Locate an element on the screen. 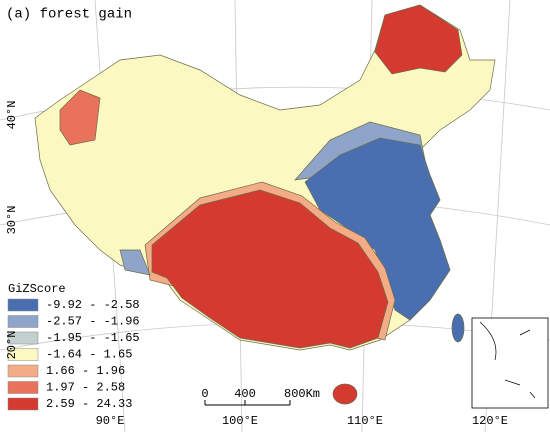 The width and height of the screenshot is (550, 432). scale-label: 400 is located at coordinates (245, 394).